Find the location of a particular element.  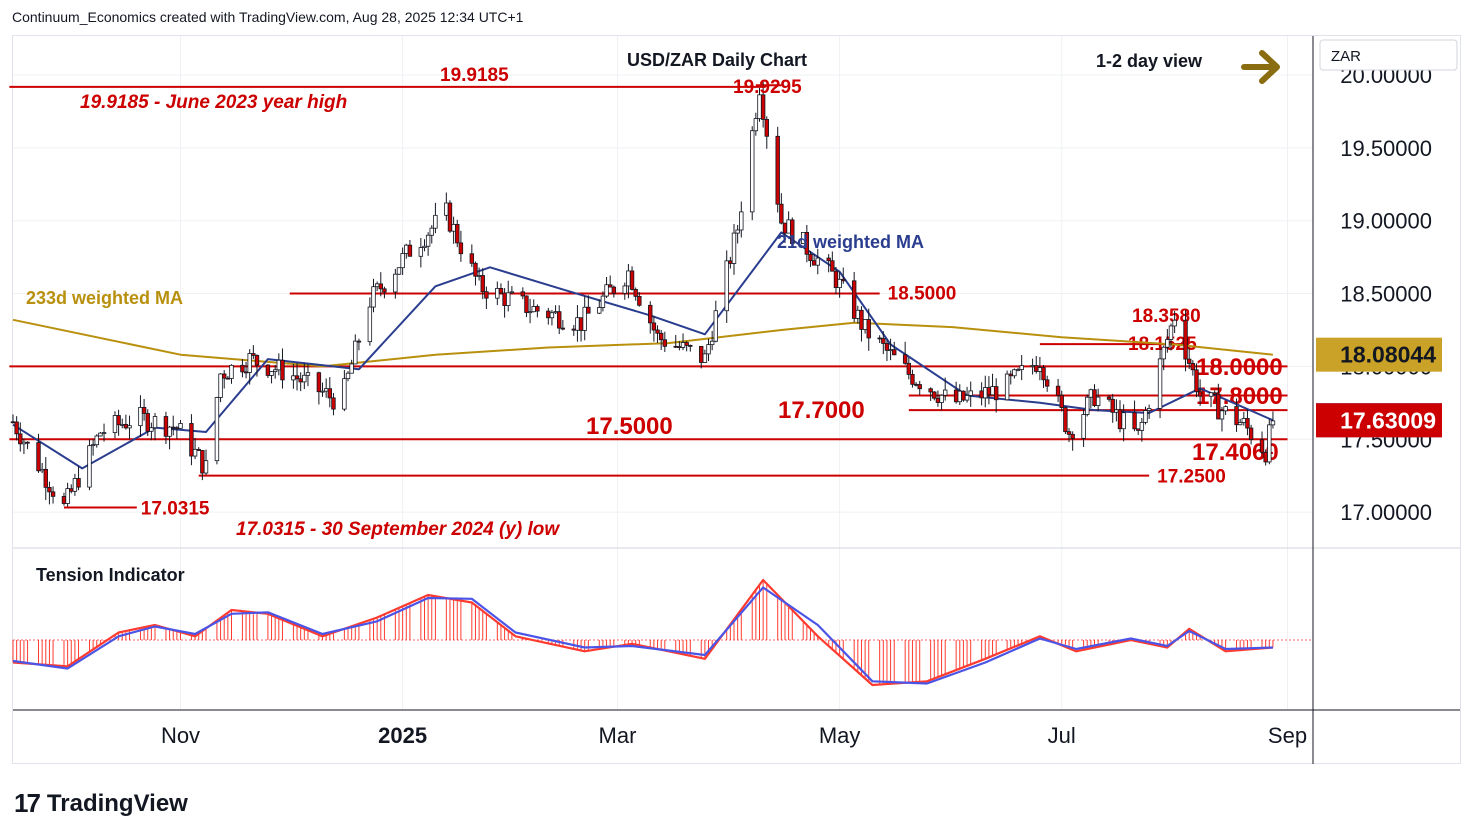

april-high-label: 19.9295 is located at coordinates (767, 87).